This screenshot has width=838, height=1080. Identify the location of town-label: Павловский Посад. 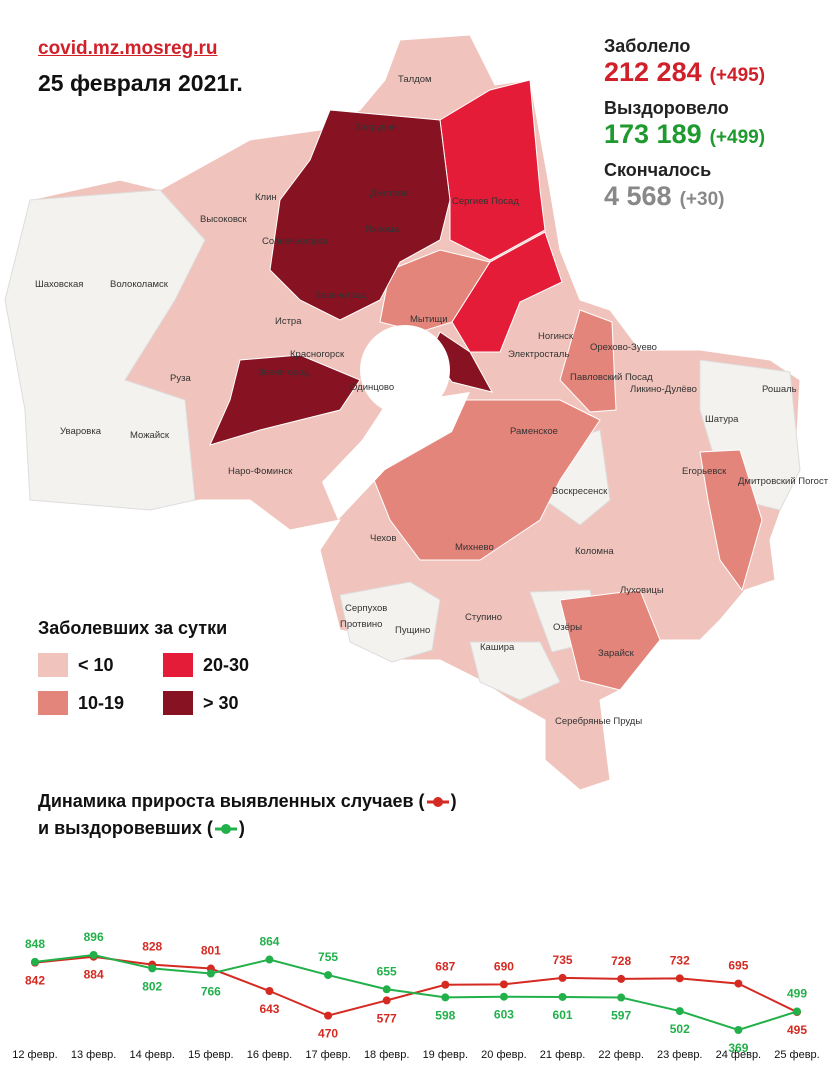
(611, 377).